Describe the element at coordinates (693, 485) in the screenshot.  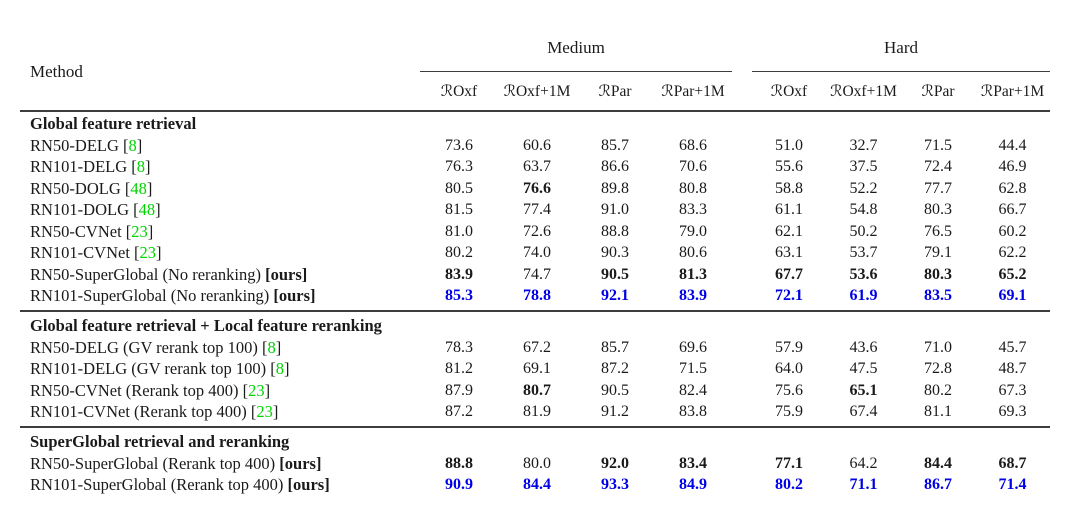
I see `metric-value: 84.9` at that location.